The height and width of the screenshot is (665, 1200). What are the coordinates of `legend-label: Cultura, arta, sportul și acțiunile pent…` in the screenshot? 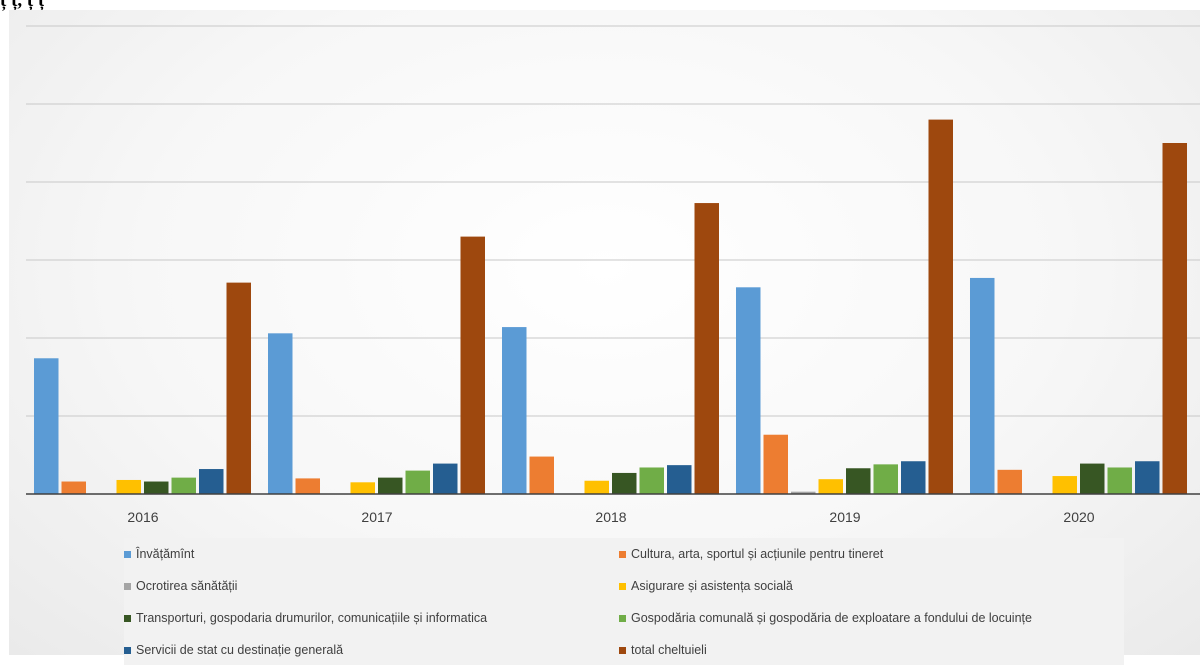 It's located at (757, 554).